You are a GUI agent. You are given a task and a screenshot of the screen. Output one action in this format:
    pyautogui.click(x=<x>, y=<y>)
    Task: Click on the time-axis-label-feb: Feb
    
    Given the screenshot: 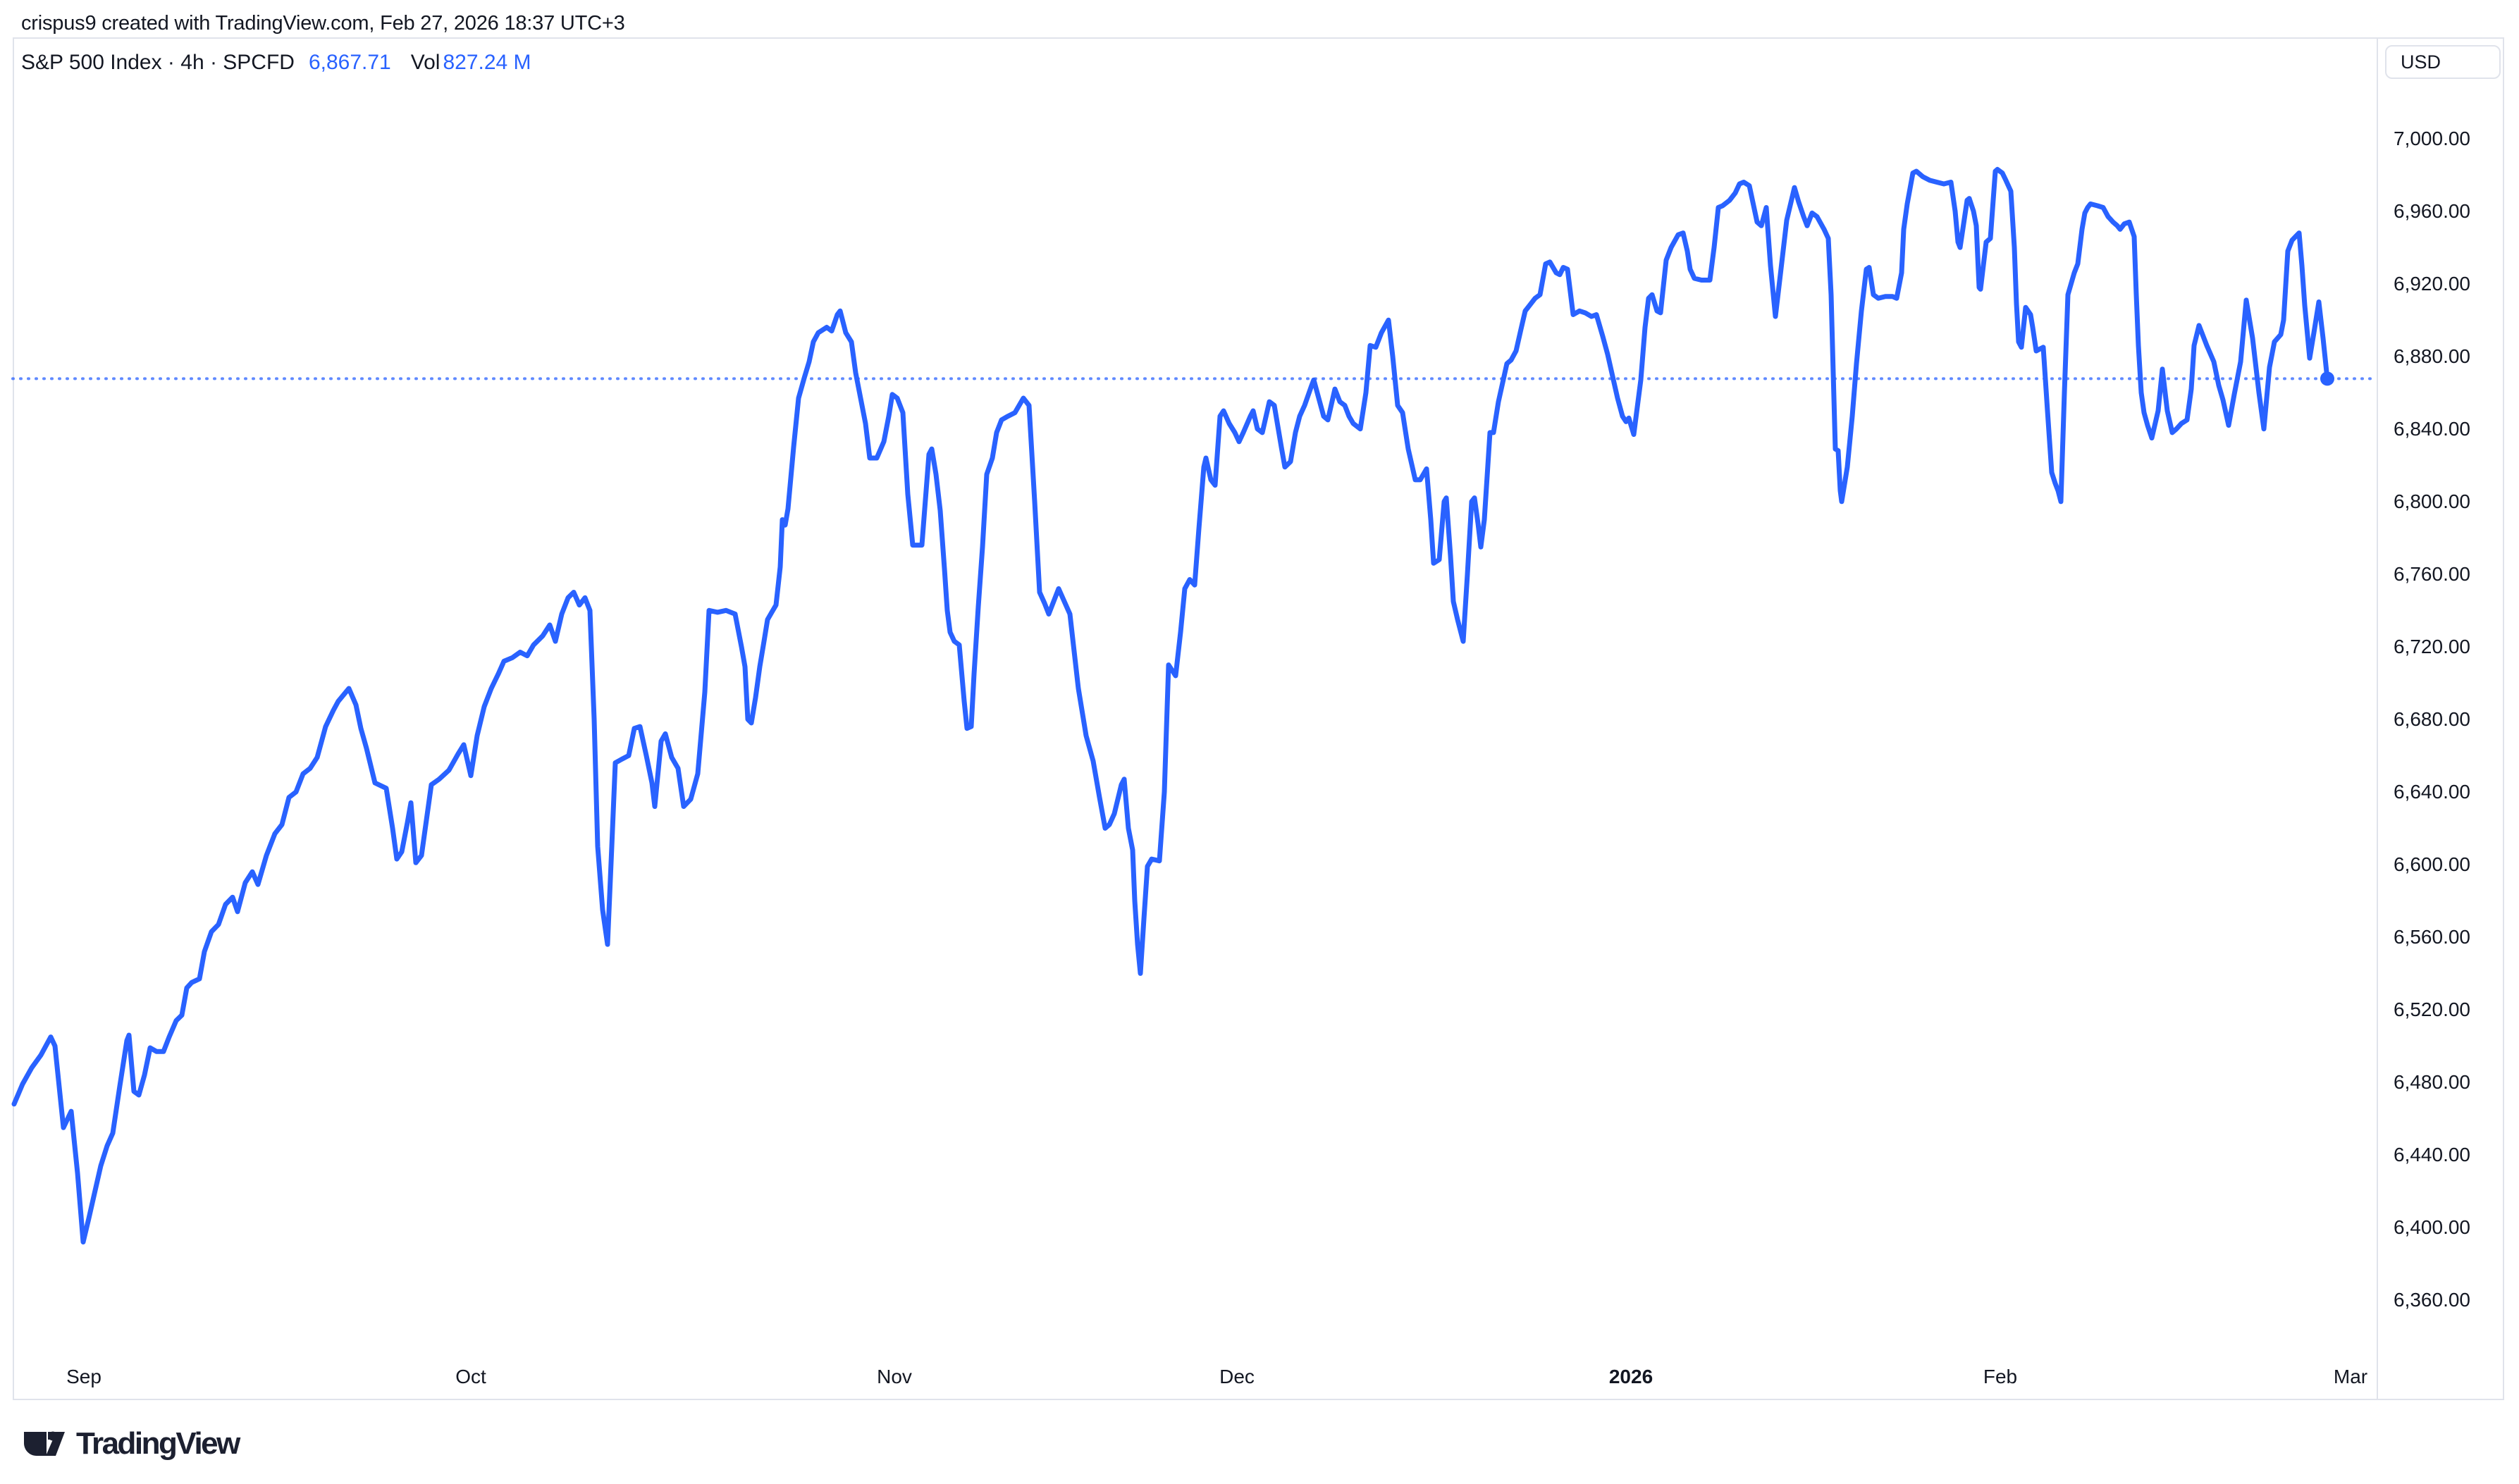 What is the action you would take?
    pyautogui.click(x=2000, y=1376)
    